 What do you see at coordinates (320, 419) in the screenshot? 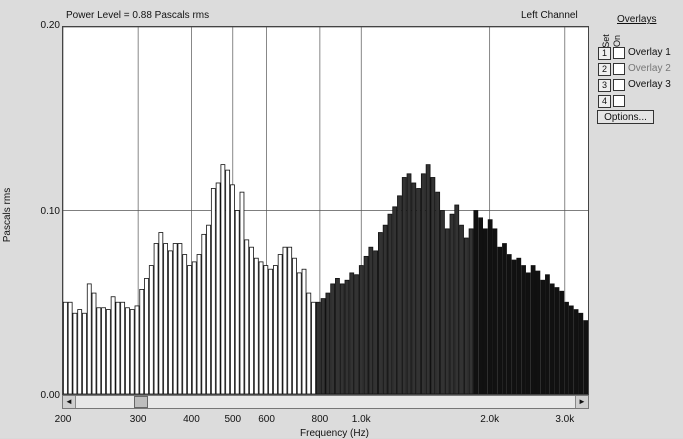
I see `x-tick-label: 800` at bounding box center [320, 419].